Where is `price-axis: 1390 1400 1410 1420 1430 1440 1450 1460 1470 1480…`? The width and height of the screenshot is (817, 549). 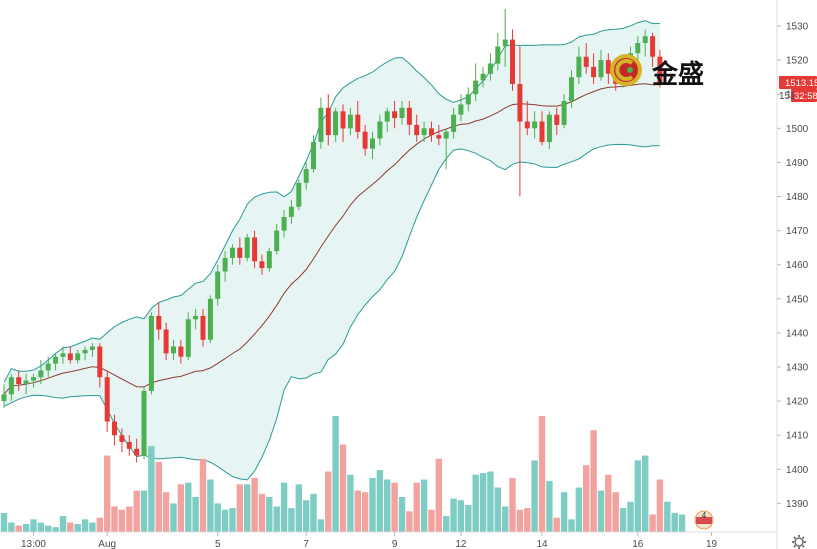 price-axis: 1390 1400 1410 1420 1430 1440 1450 1460 1470 1480… is located at coordinates (793, 266).